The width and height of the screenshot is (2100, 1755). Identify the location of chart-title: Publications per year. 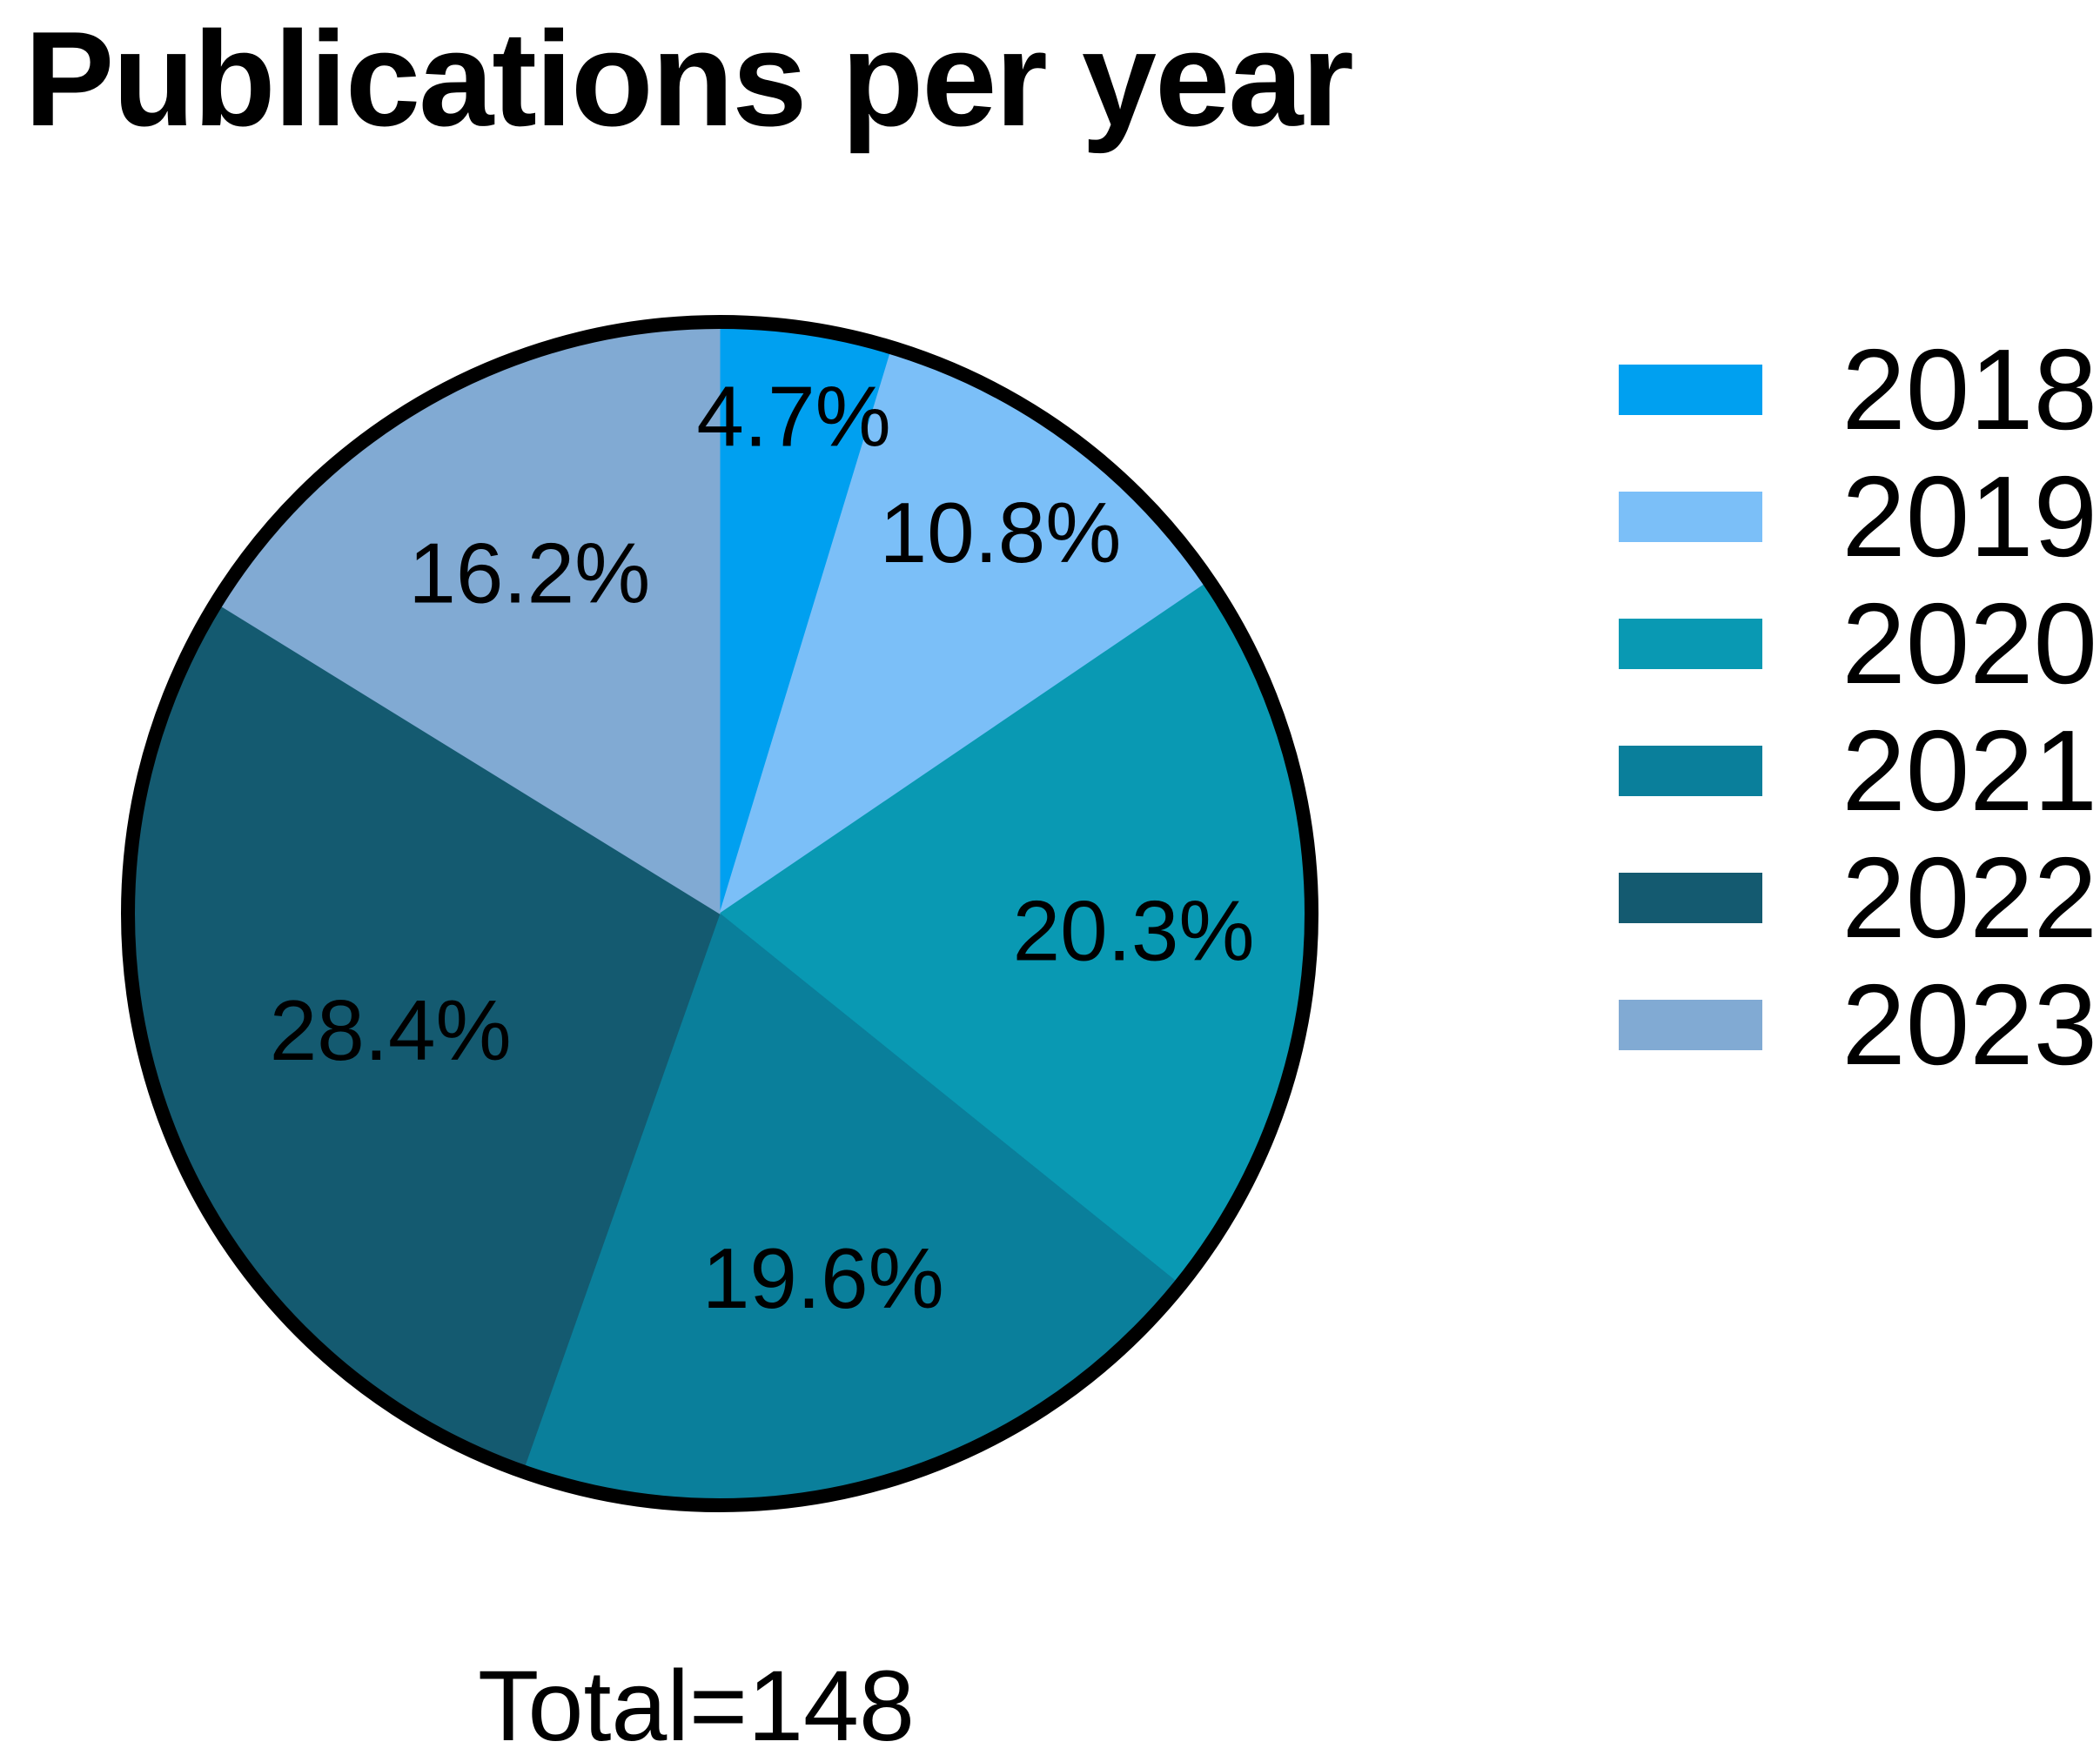
(689, 78).